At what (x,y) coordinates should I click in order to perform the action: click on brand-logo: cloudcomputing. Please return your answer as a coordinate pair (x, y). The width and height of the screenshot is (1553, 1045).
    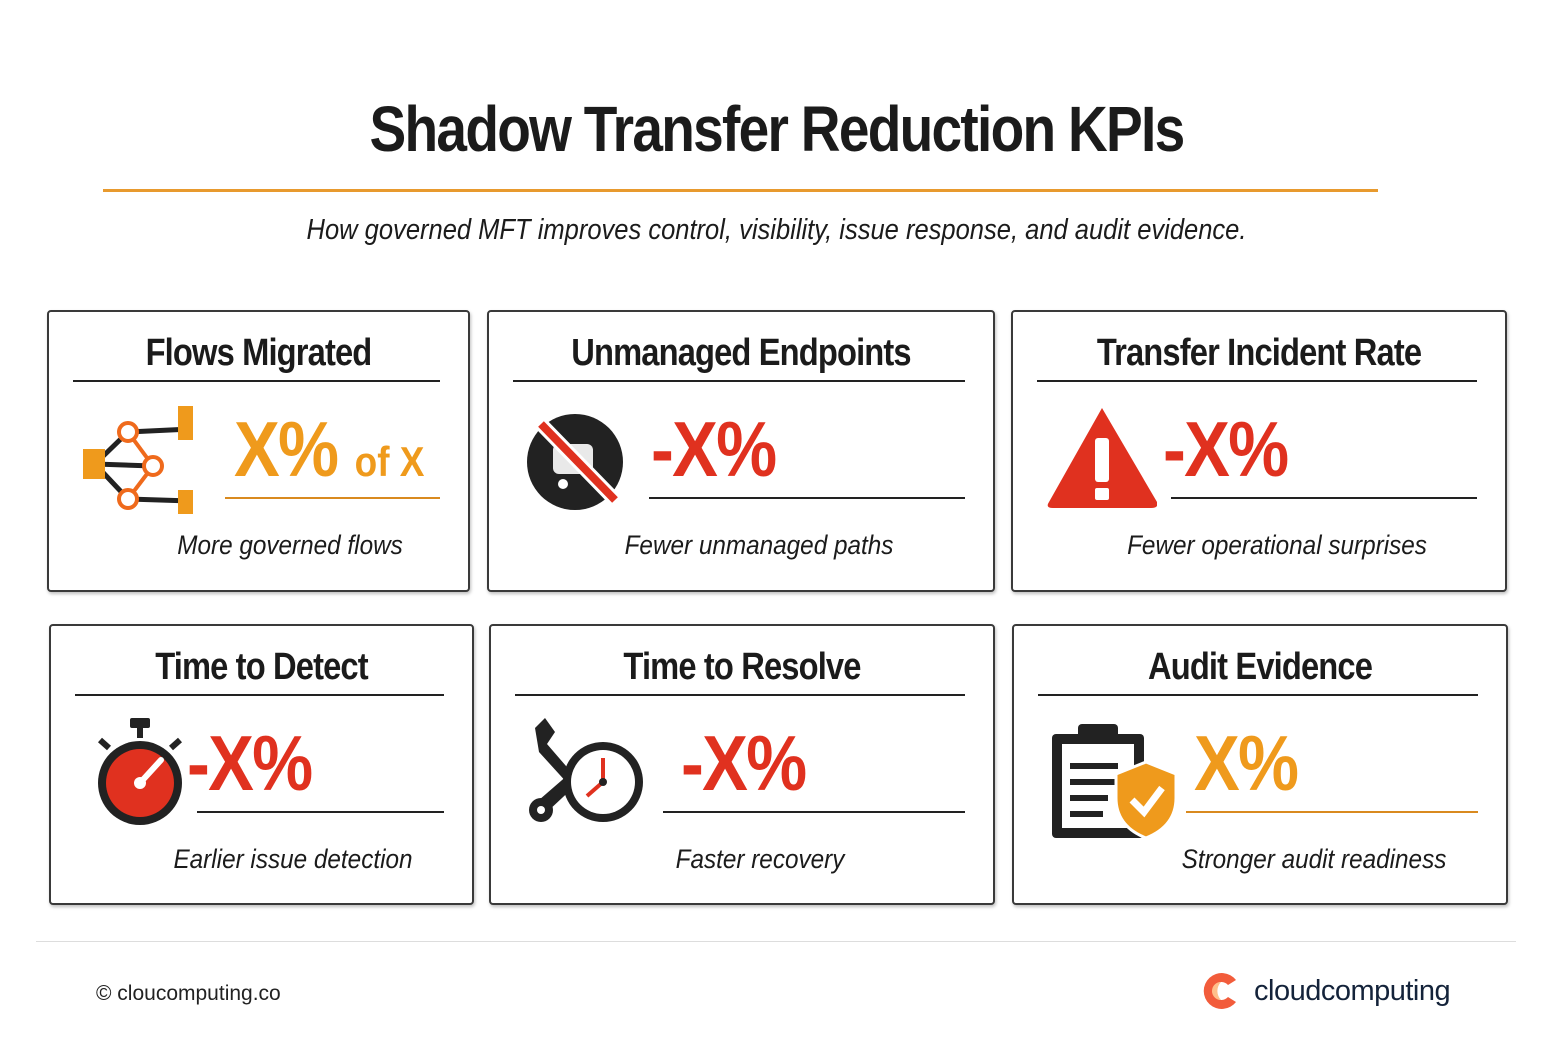
    Looking at the image, I should click on (1325, 991).